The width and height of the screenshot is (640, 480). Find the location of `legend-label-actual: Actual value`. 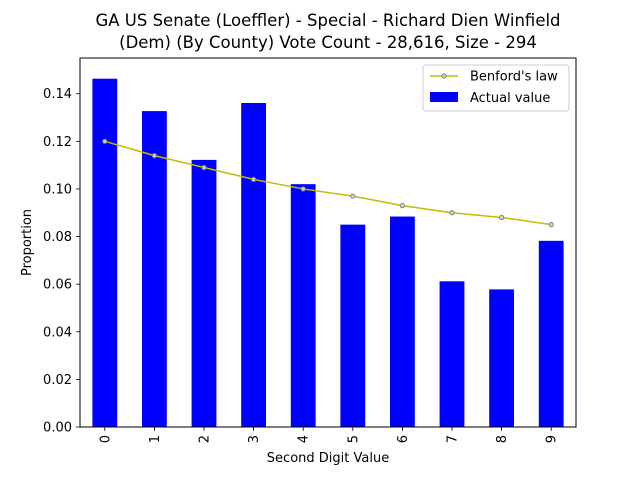

legend-label-actual: Actual value is located at coordinates (510, 98).